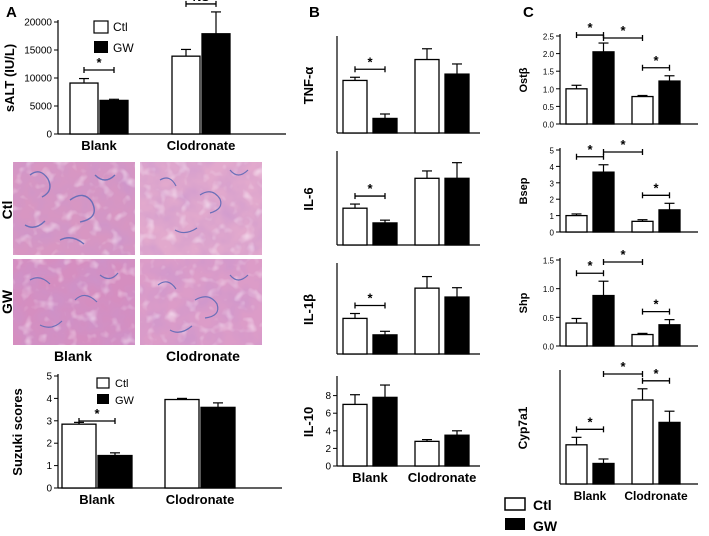 Image resolution: width=709 pixels, height=536 pixels. What do you see at coordinates (38, 79) in the screenshot?
I see `y-tick-label: 10000` at bounding box center [38, 79].